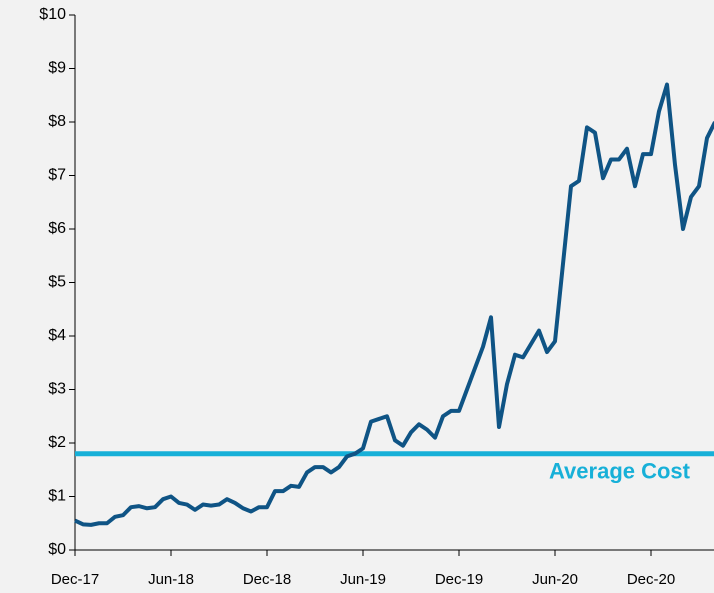  I want to click on y-tick-label: $6, so click(57, 228).